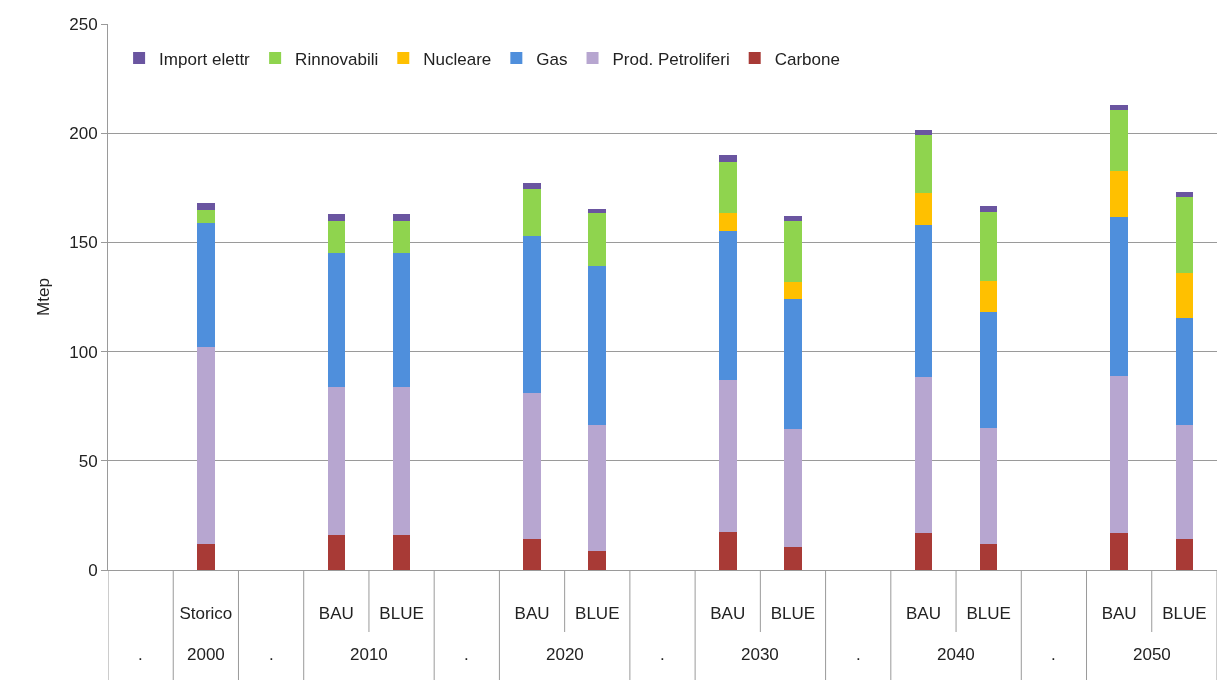  Describe the element at coordinates (93, 570) in the screenshot. I see `y-tick-label: 0` at that location.